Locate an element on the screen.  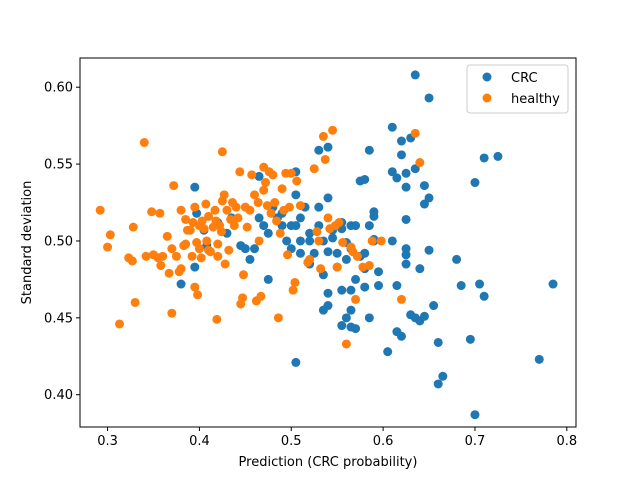
legend-marker-healthy is located at coordinates (487, 98).